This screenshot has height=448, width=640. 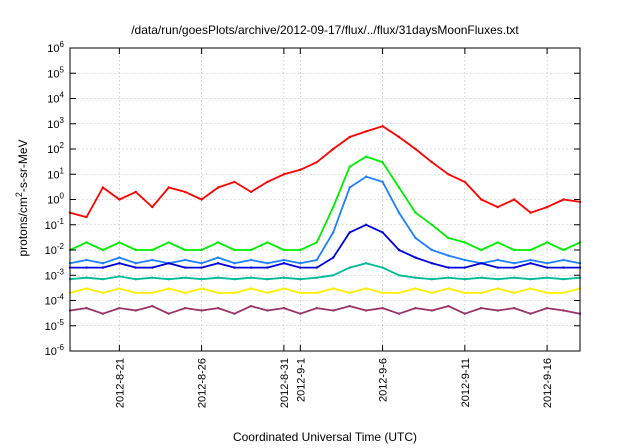 I want to click on y-tick-label: 10⁻⁶, so click(x=55, y=350).